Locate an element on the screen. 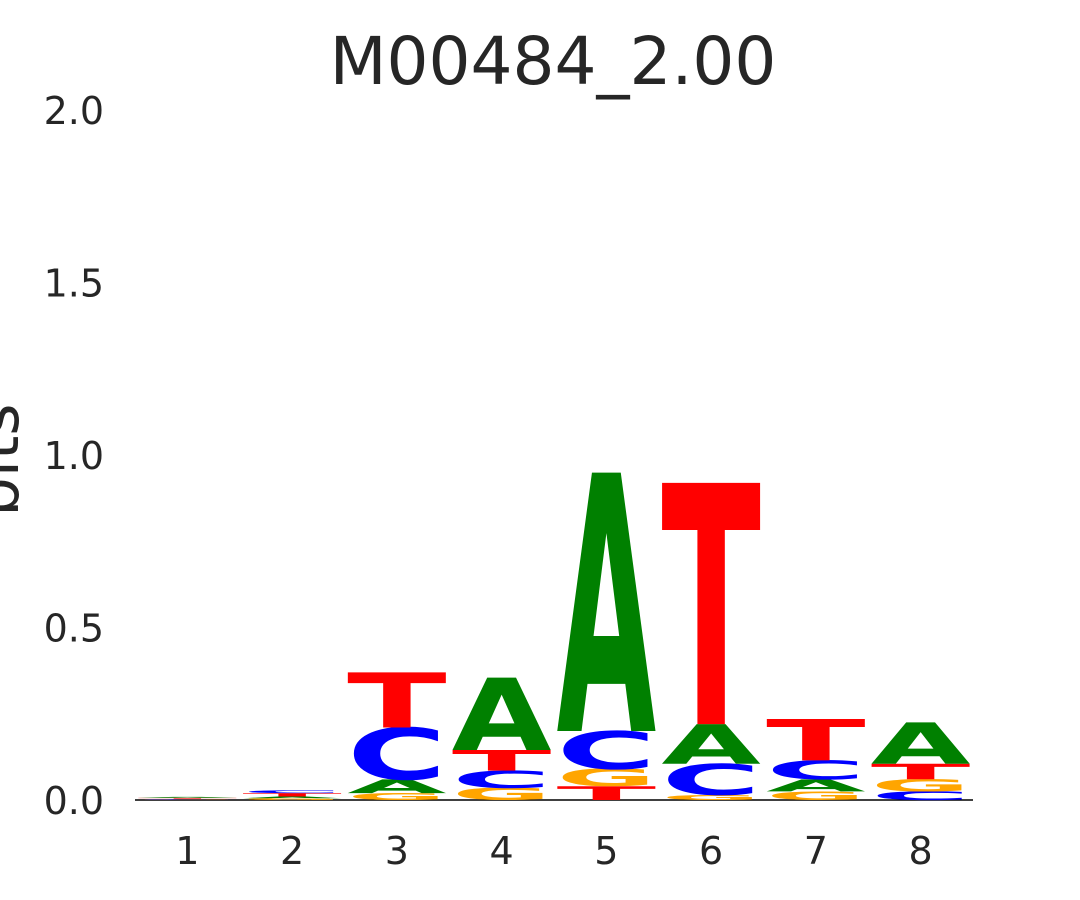 The image size is (1080, 900). y-tick-label: 2.0 is located at coordinates (74, 111).